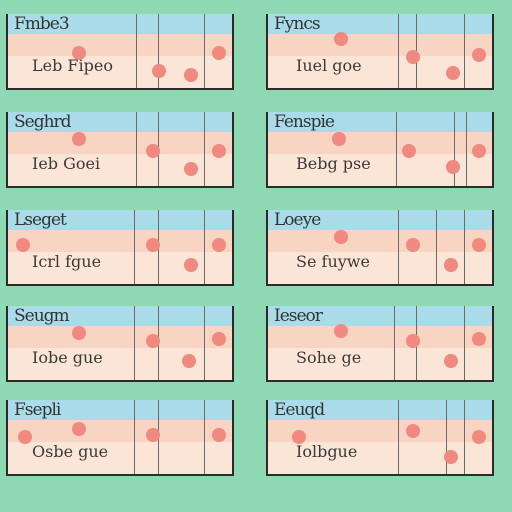 The width and height of the screenshot is (512, 512). What do you see at coordinates (304, 122) in the screenshot?
I see `card-title: Fenspie` at bounding box center [304, 122].